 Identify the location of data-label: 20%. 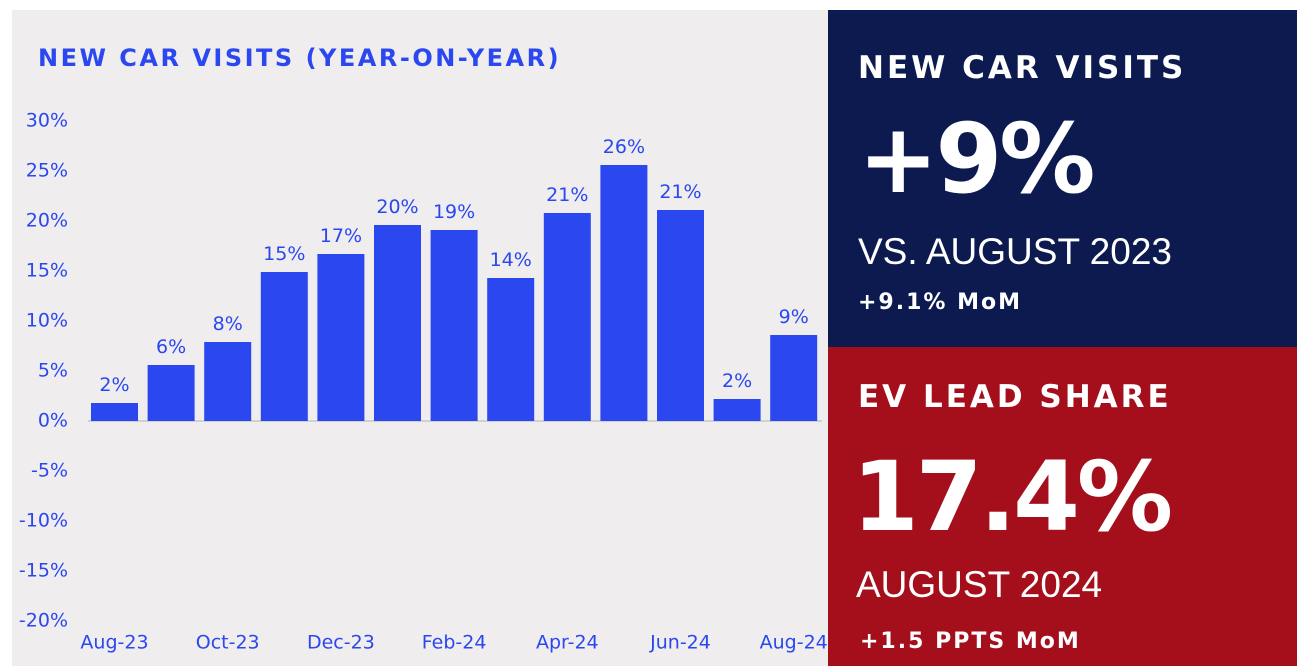
(397, 207).